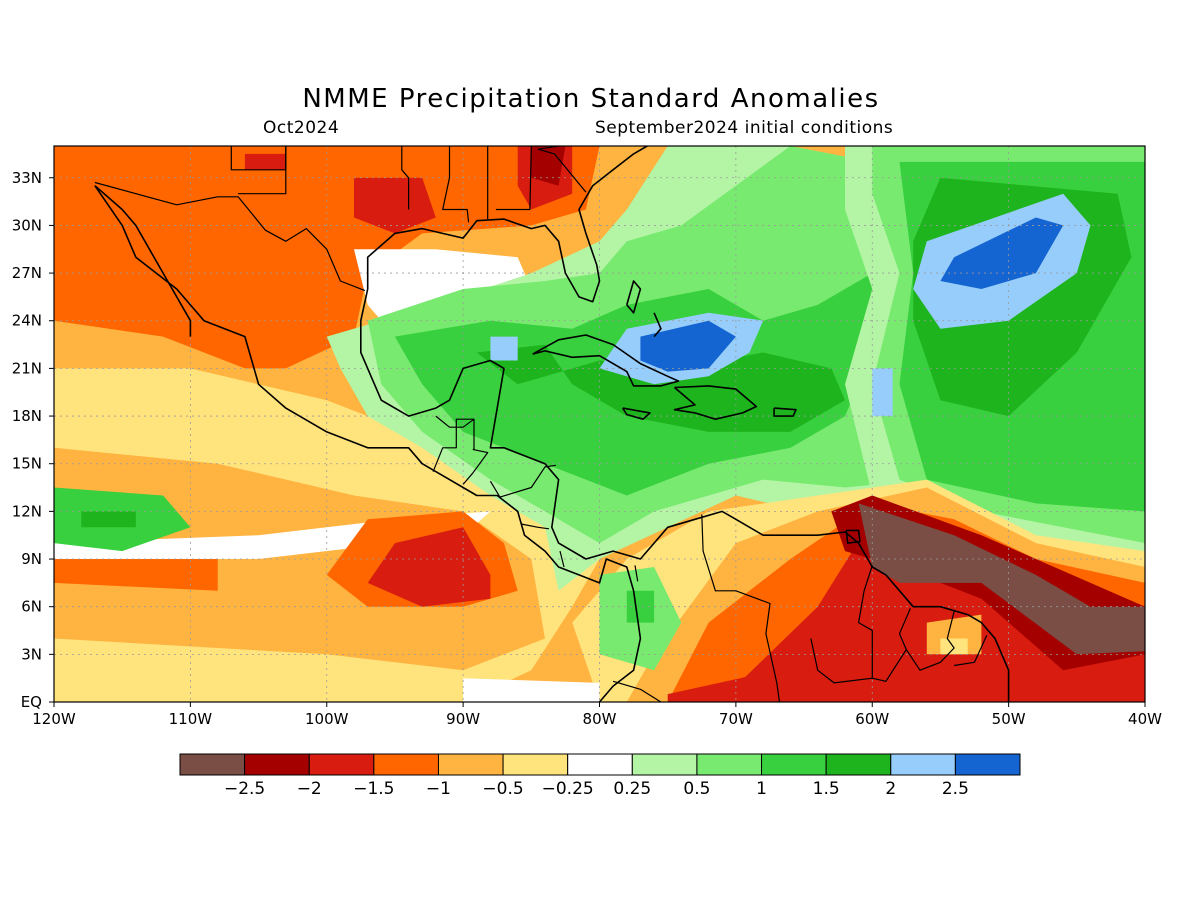 The height and width of the screenshot is (900, 1200). What do you see at coordinates (27, 273) in the screenshot?
I see `lat-tick-label: 27N` at bounding box center [27, 273].